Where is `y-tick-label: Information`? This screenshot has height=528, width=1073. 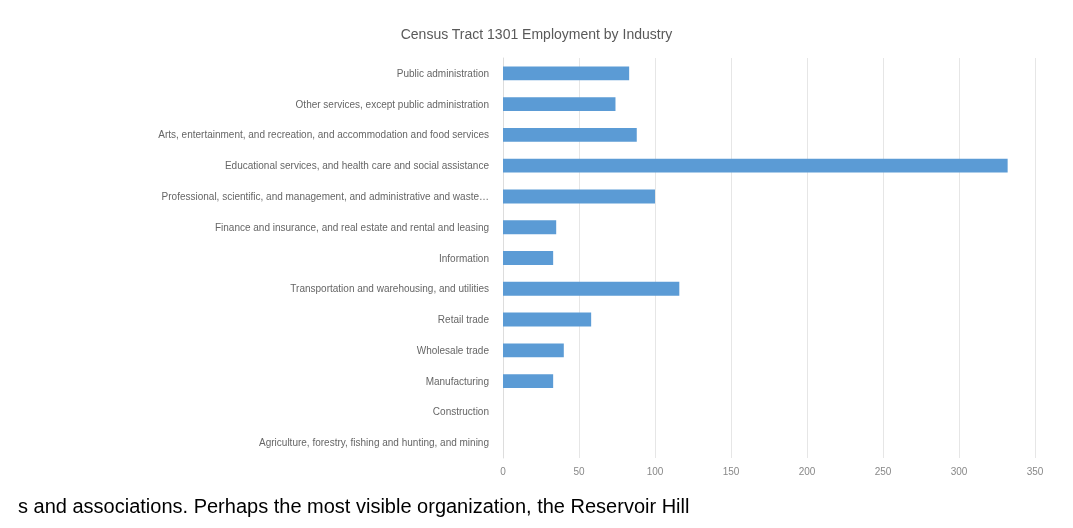
y-tick-label: Information is located at coordinates (463, 258).